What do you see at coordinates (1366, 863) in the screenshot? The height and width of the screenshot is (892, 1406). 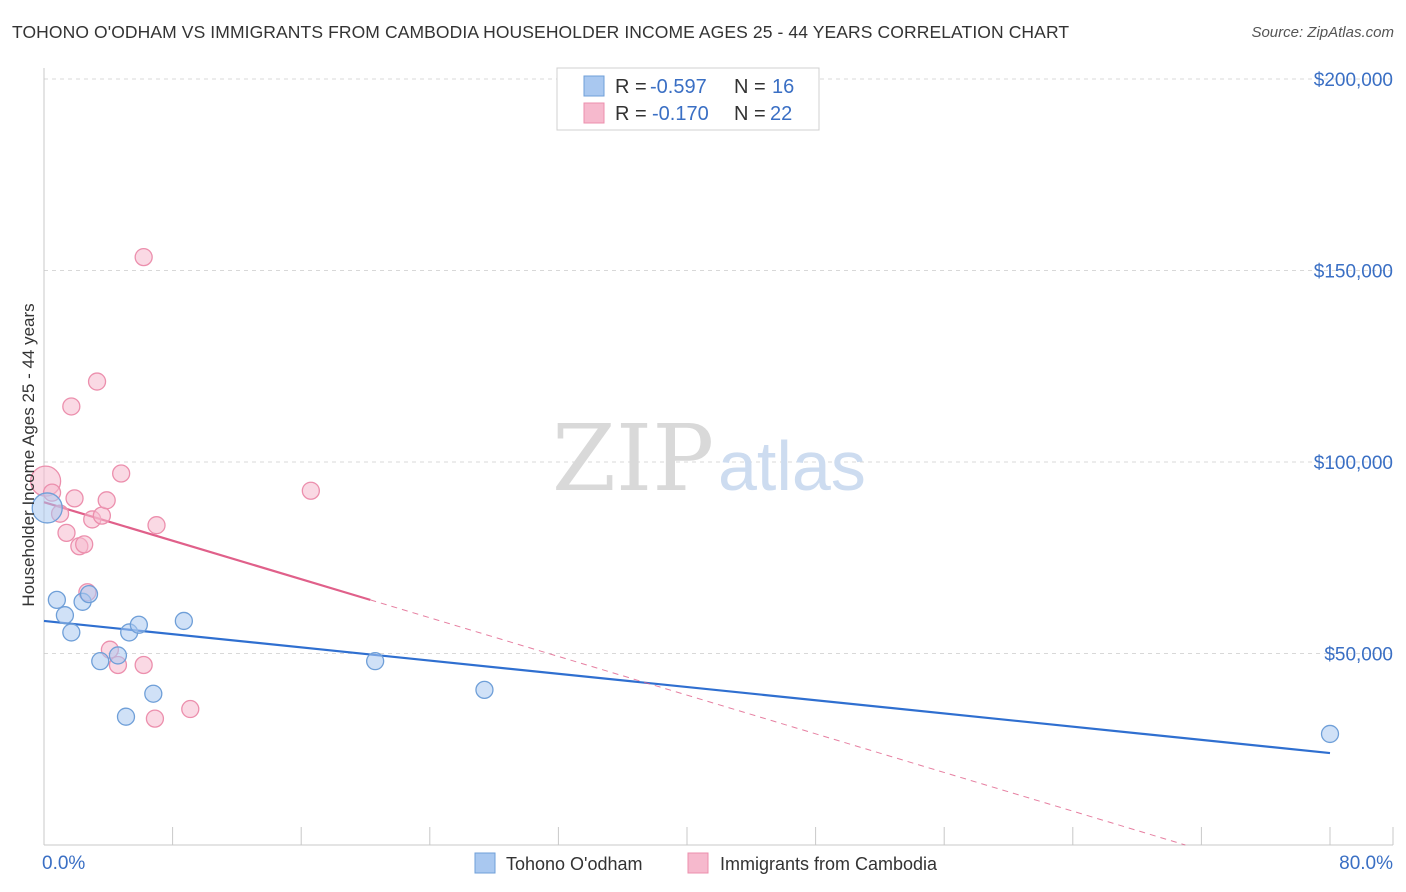 I see `x-tick-label-max: 80.0%` at bounding box center [1366, 863].